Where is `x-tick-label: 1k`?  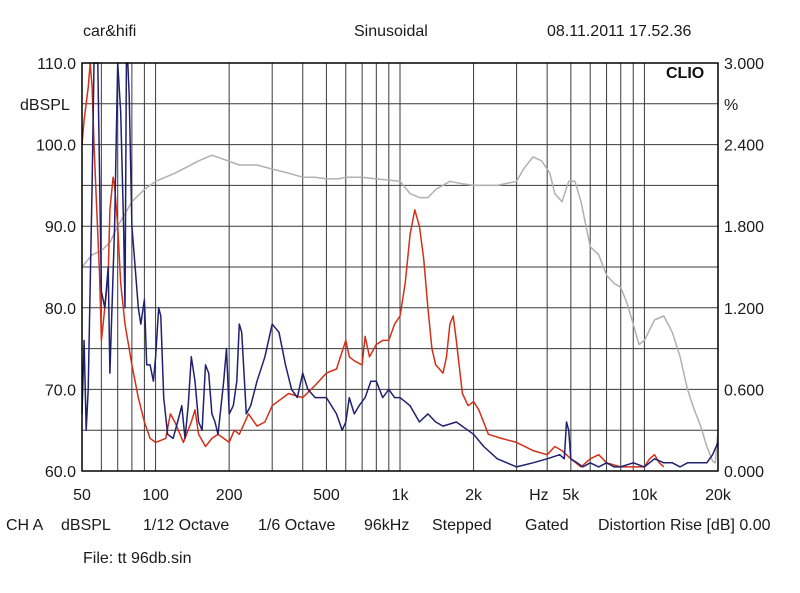
x-tick-label: 1k is located at coordinates (401, 495).